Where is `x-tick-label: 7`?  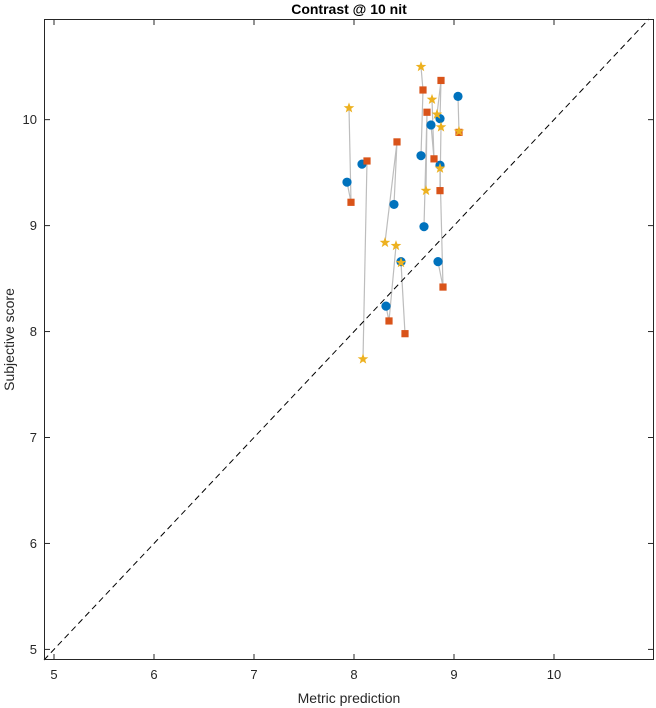
x-tick-label: 7 is located at coordinates (253, 674).